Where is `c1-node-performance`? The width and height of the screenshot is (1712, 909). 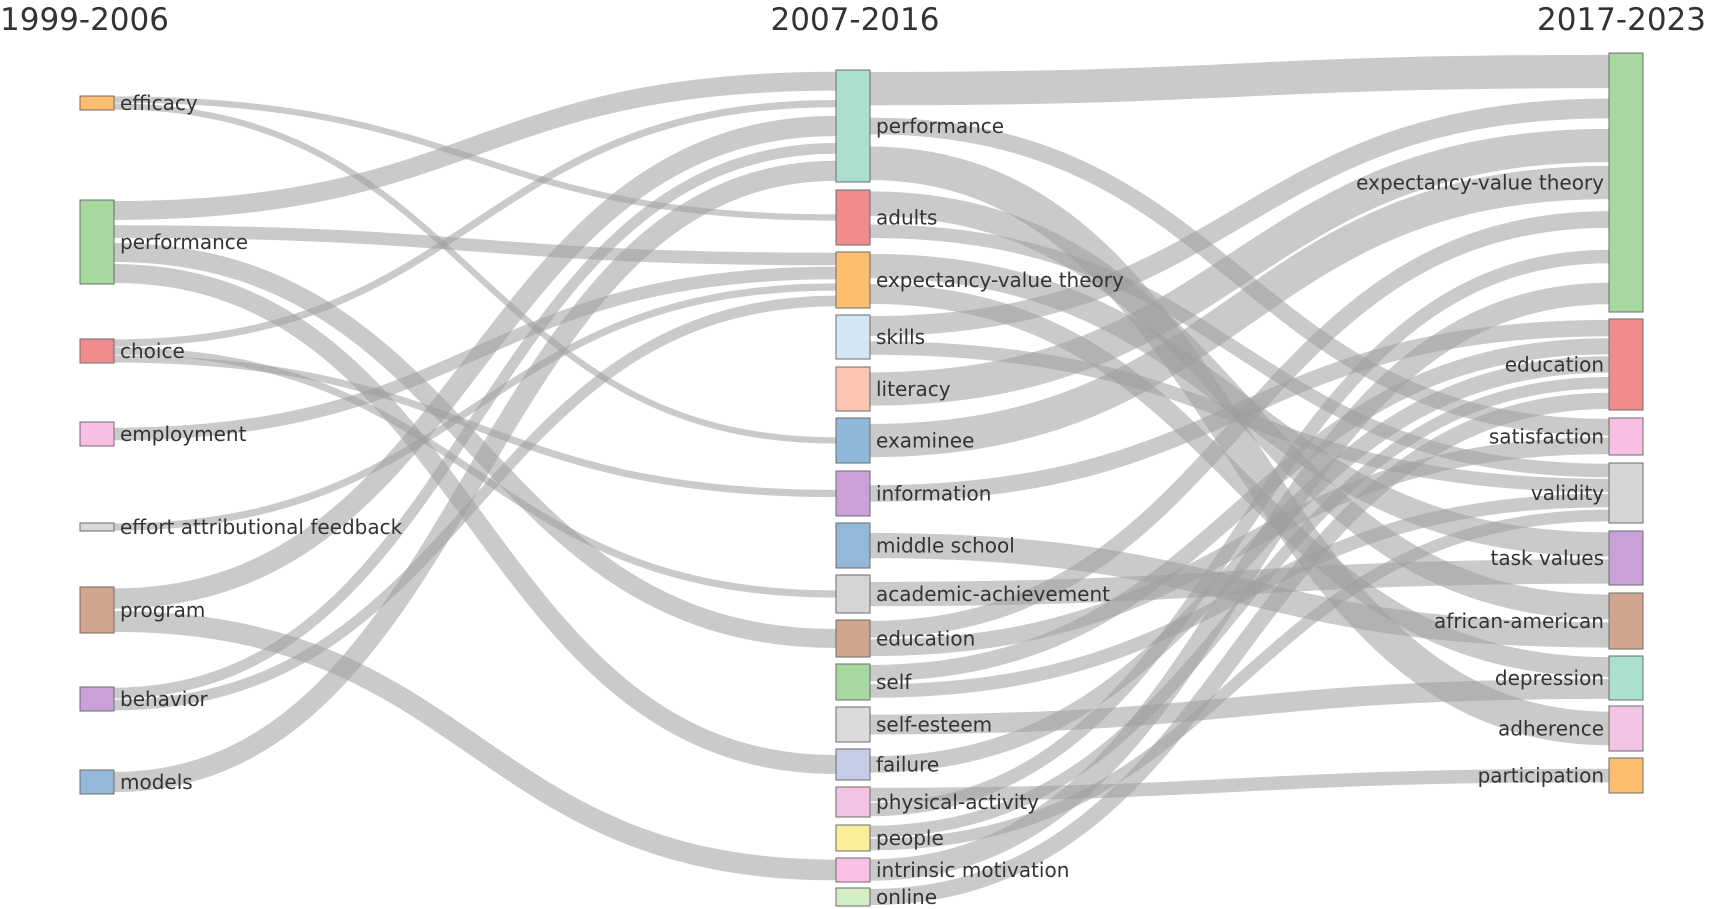
c1-node-performance is located at coordinates (97, 242).